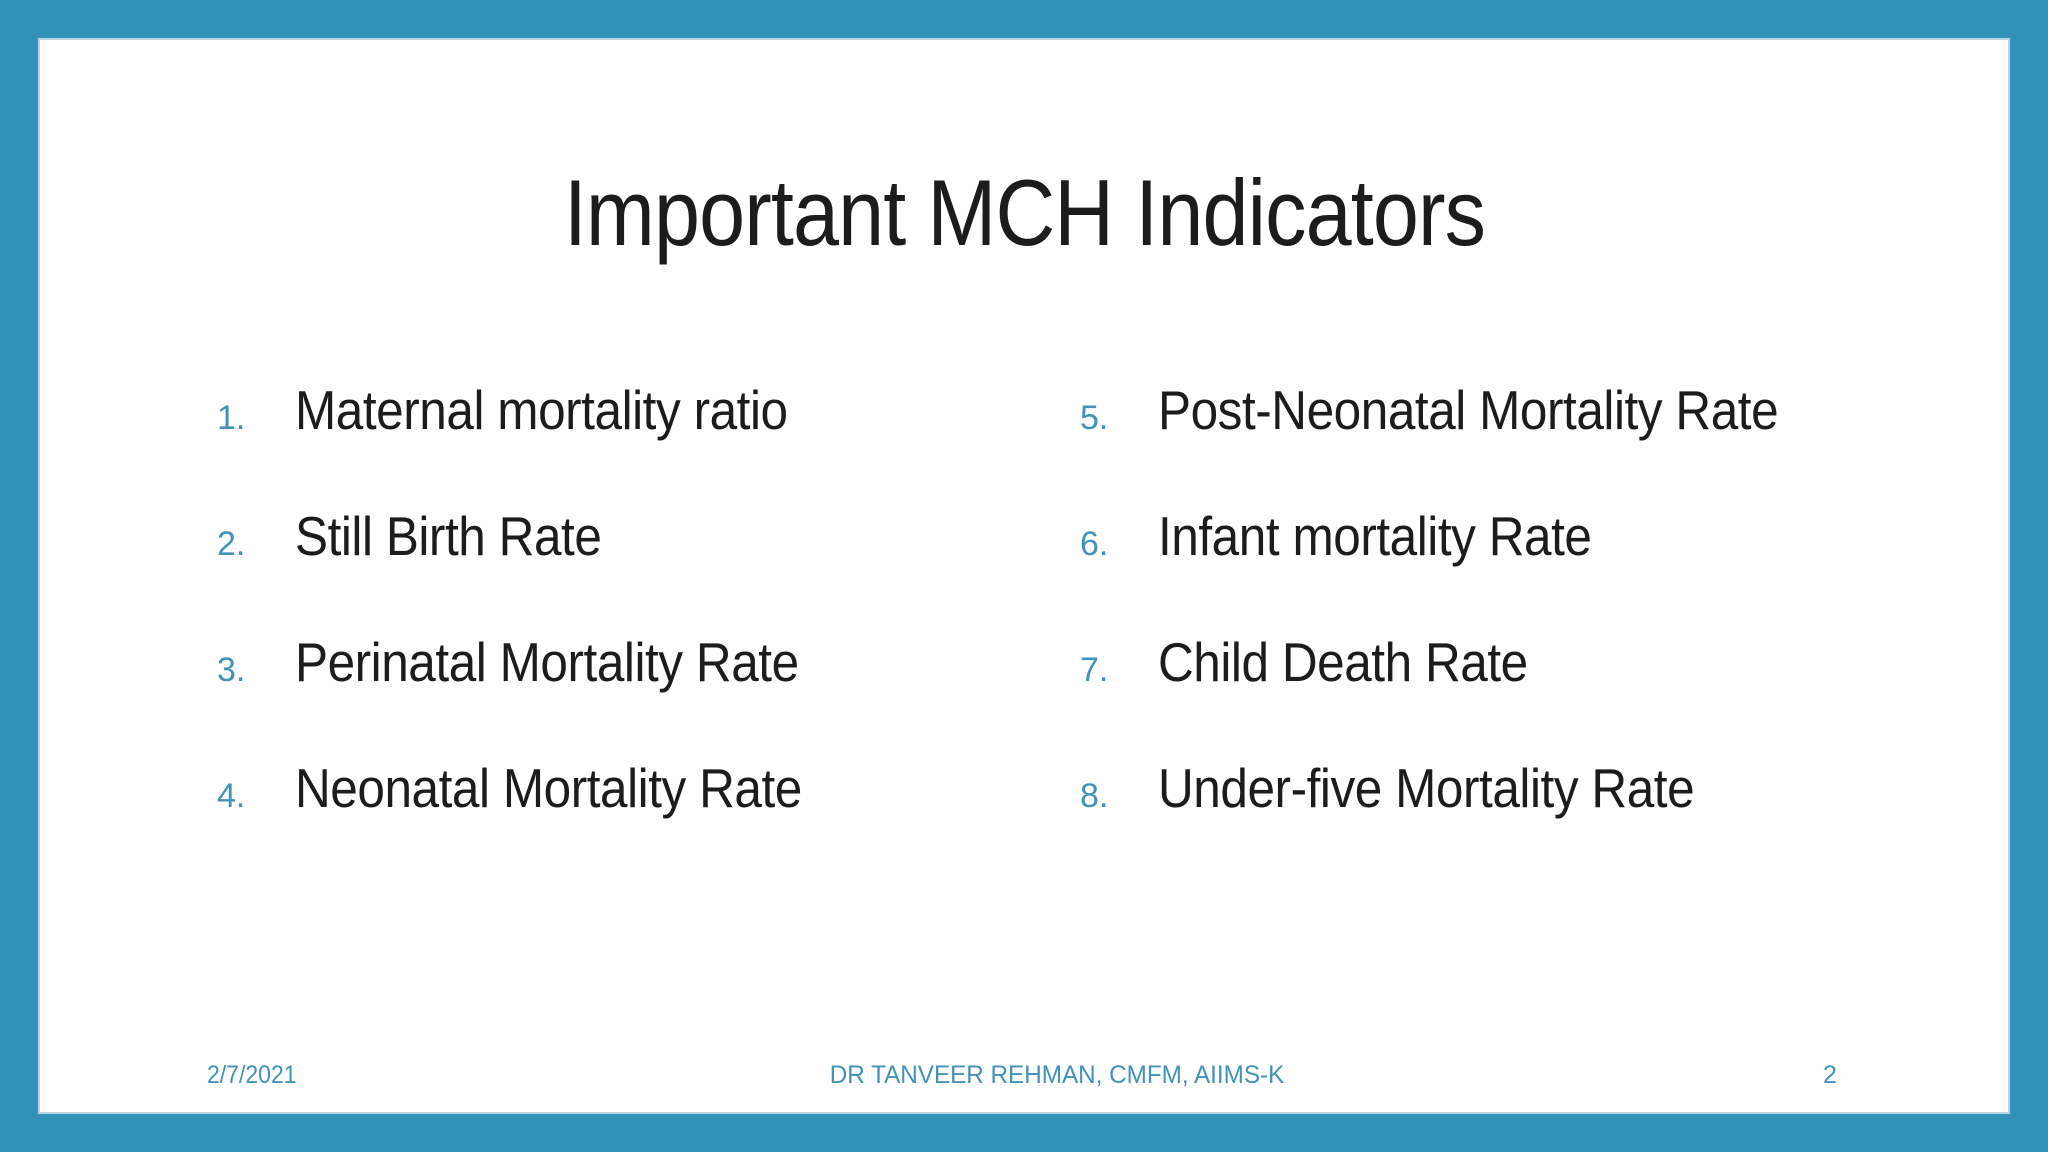  I want to click on item-number: 8., so click(1094, 796).